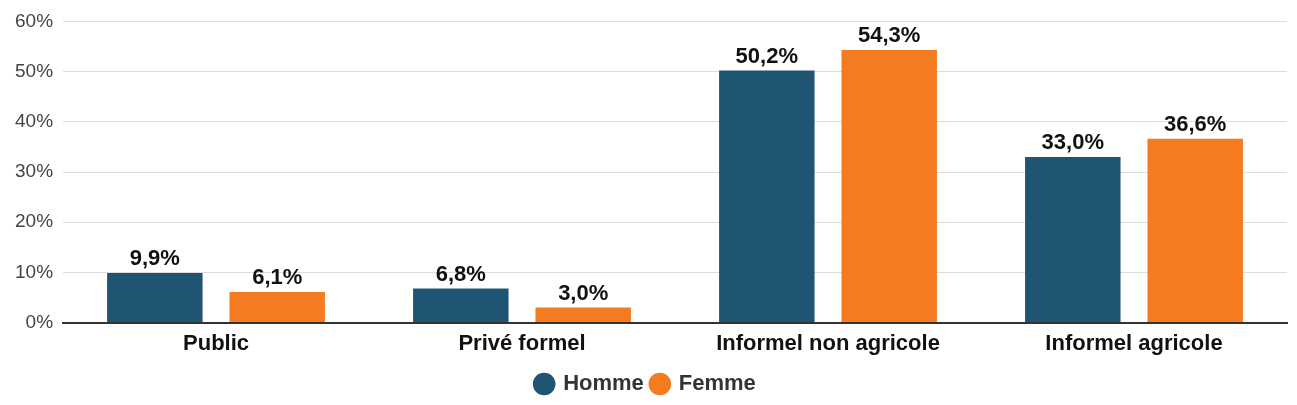 The width and height of the screenshot is (1297, 405). I want to click on y-tick-label: 40%, so click(34, 121).